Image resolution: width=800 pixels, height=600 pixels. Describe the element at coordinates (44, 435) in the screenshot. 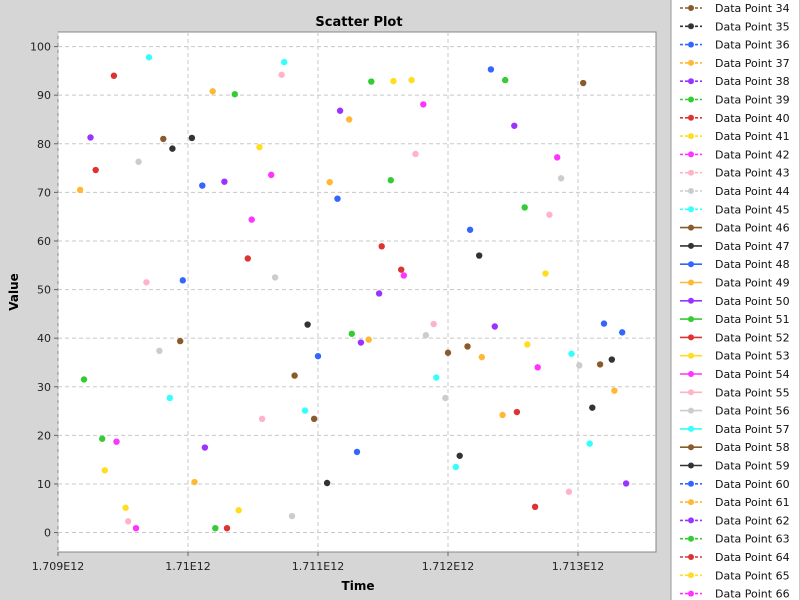

I see `y-tick-label: 20` at that location.